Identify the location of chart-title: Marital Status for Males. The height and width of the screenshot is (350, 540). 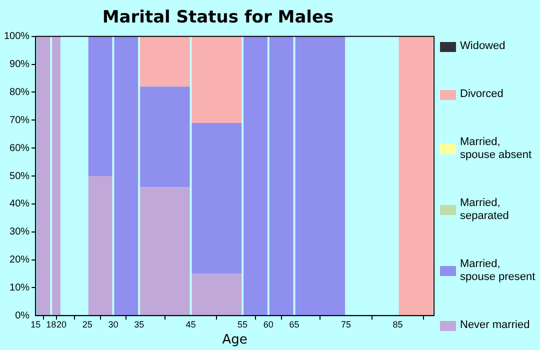
(218, 18).